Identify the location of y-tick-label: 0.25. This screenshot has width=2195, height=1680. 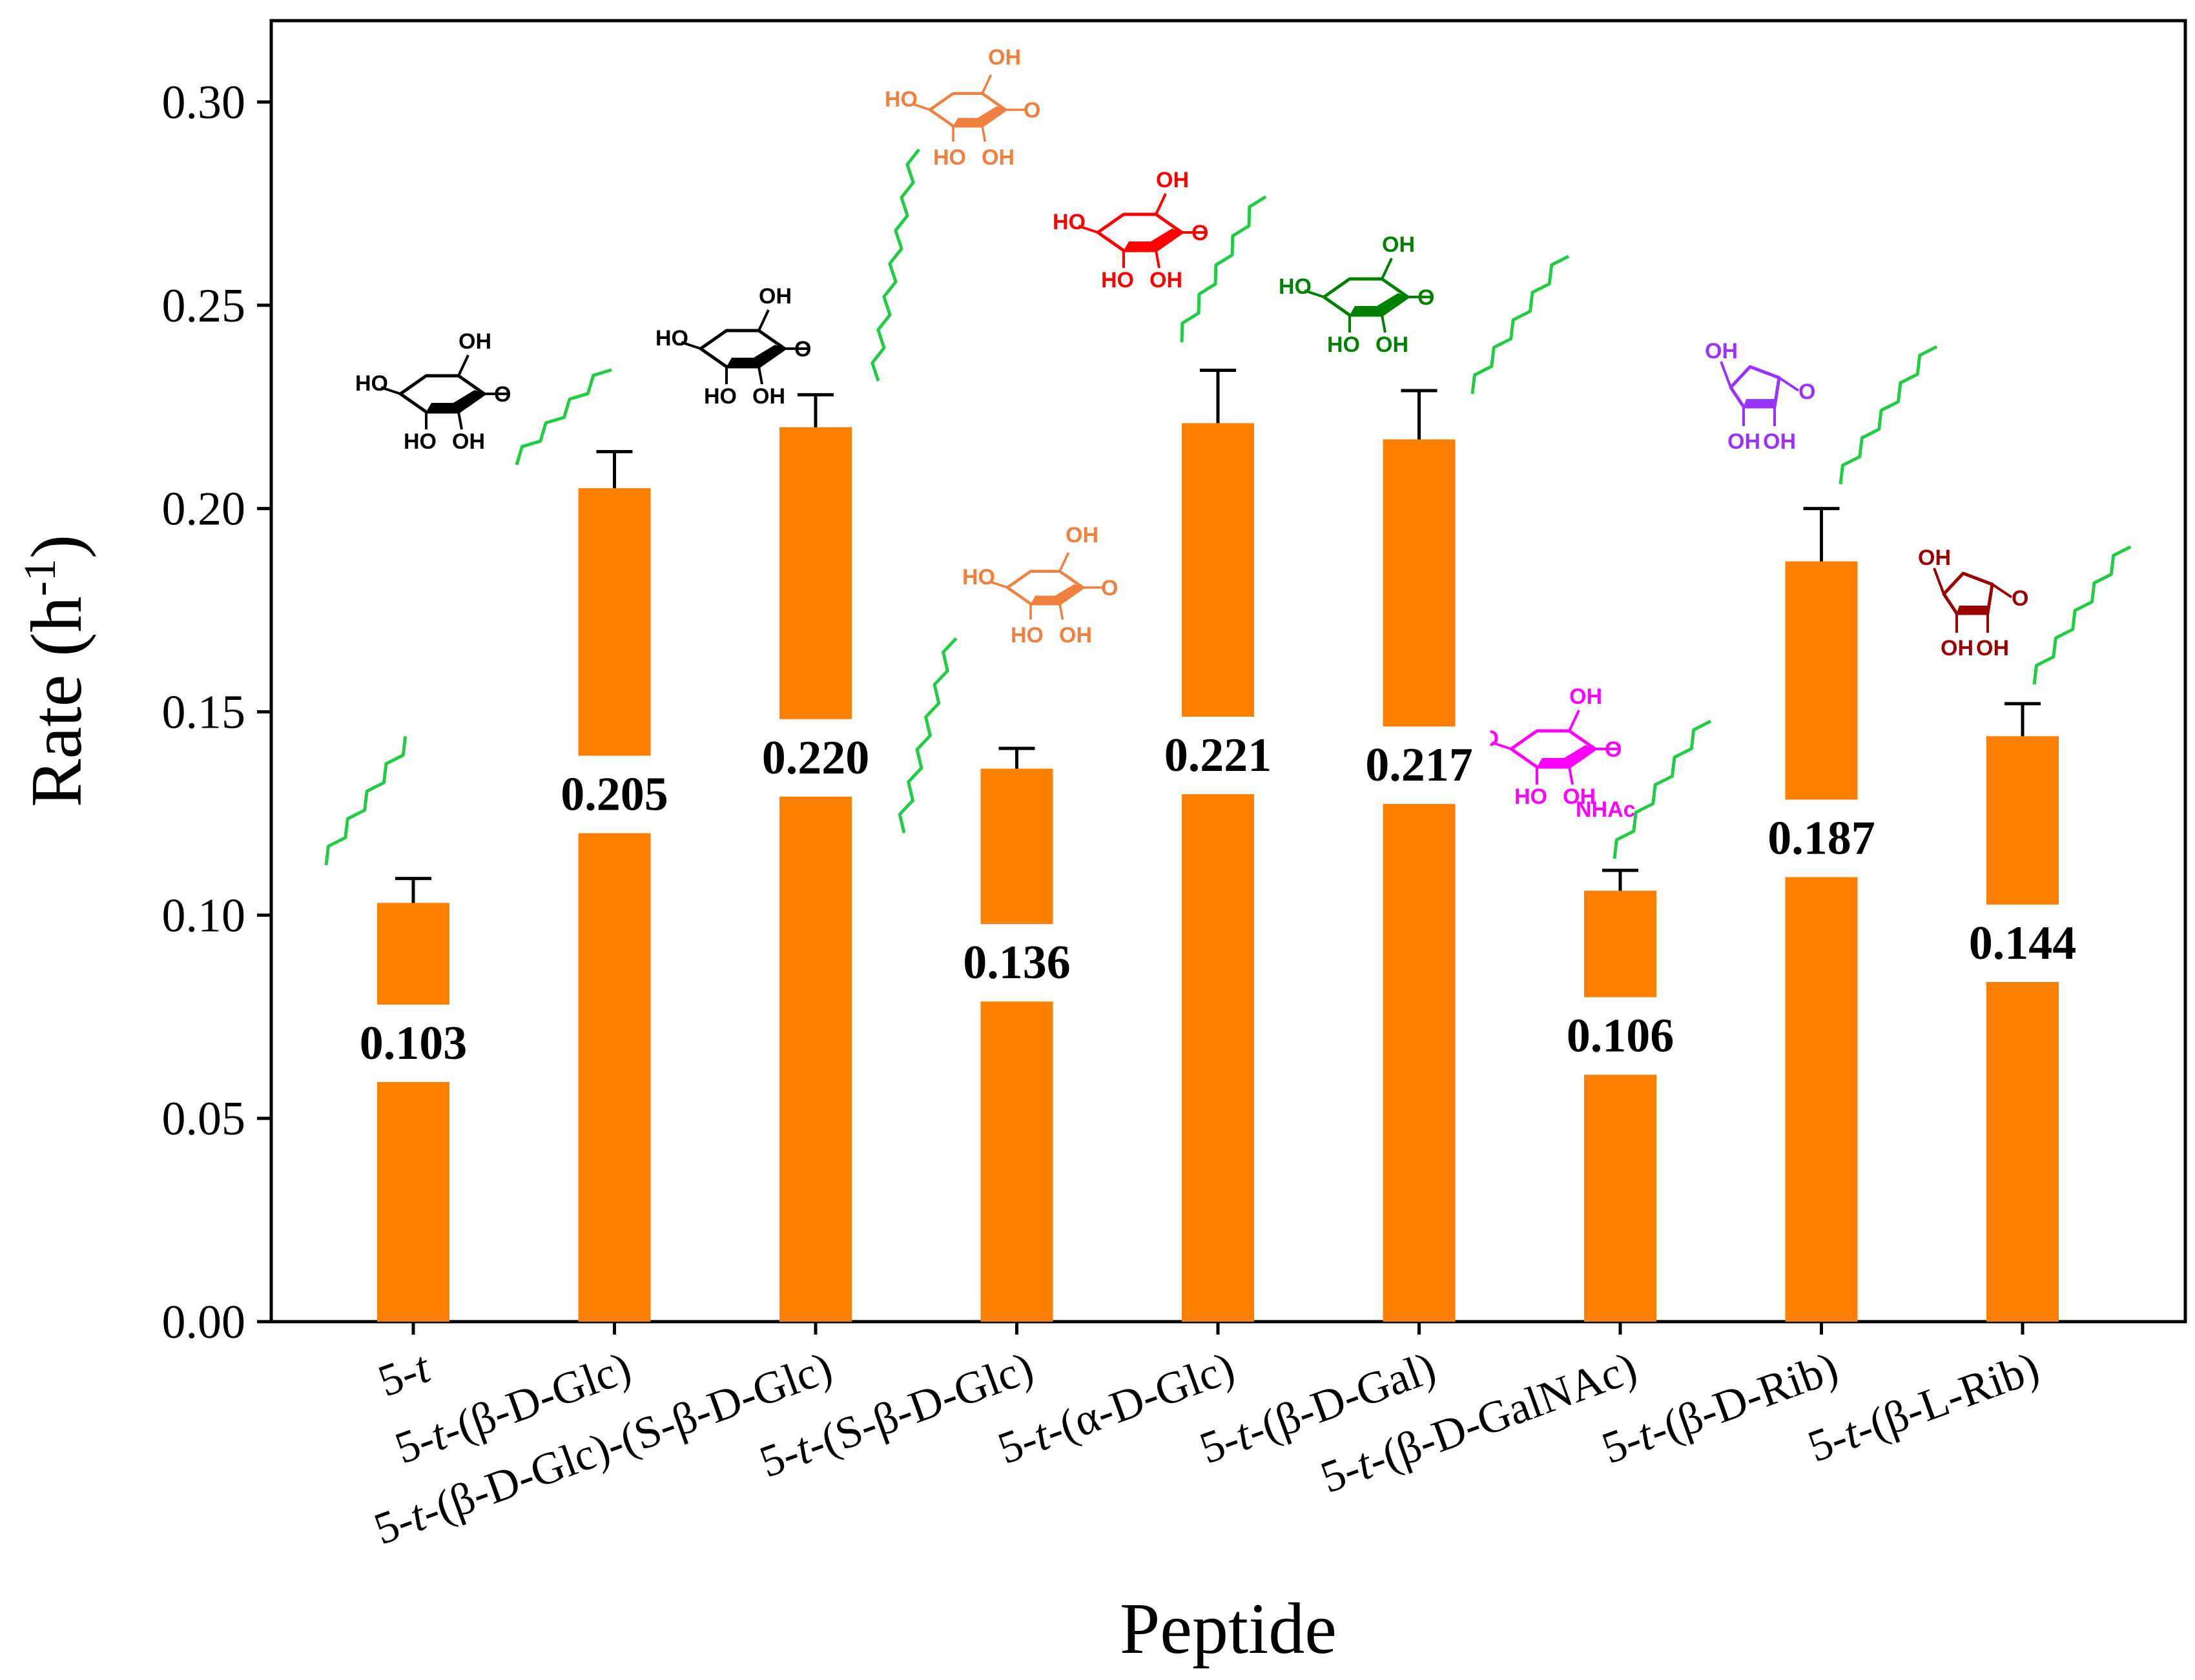
(204, 306).